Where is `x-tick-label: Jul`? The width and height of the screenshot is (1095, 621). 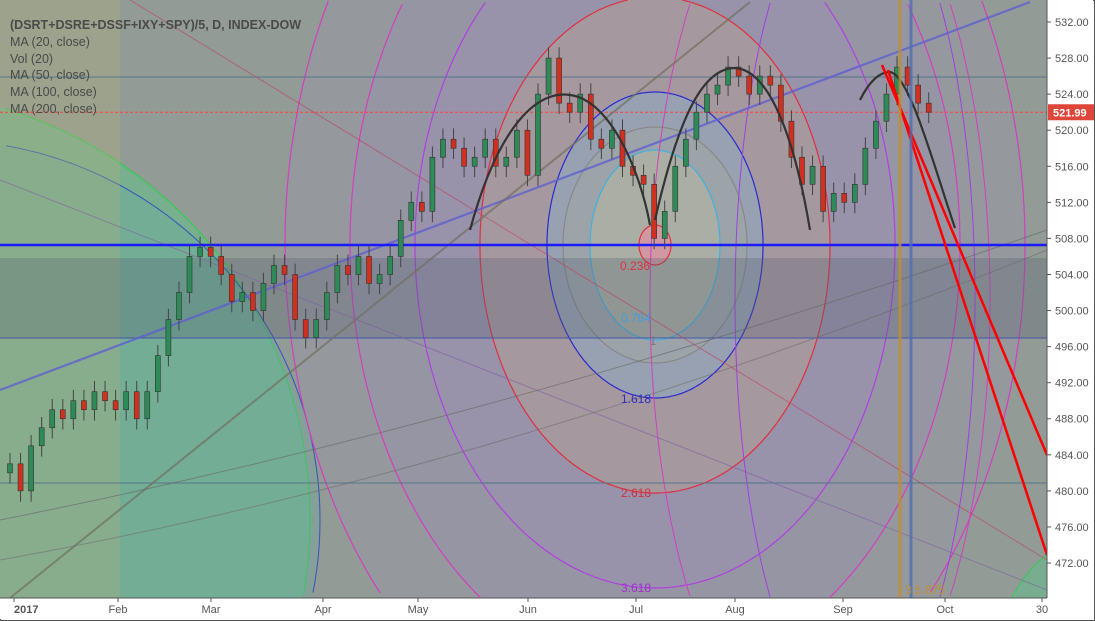 x-tick-label: Jul is located at coordinates (636, 610).